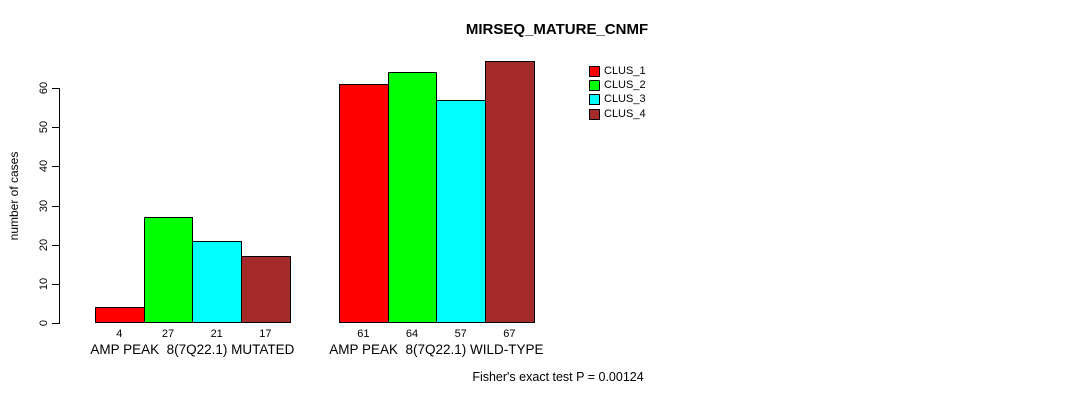 This screenshot has width=1090, height=400. I want to click on y-axis-tick-label: 40, so click(44, 166).